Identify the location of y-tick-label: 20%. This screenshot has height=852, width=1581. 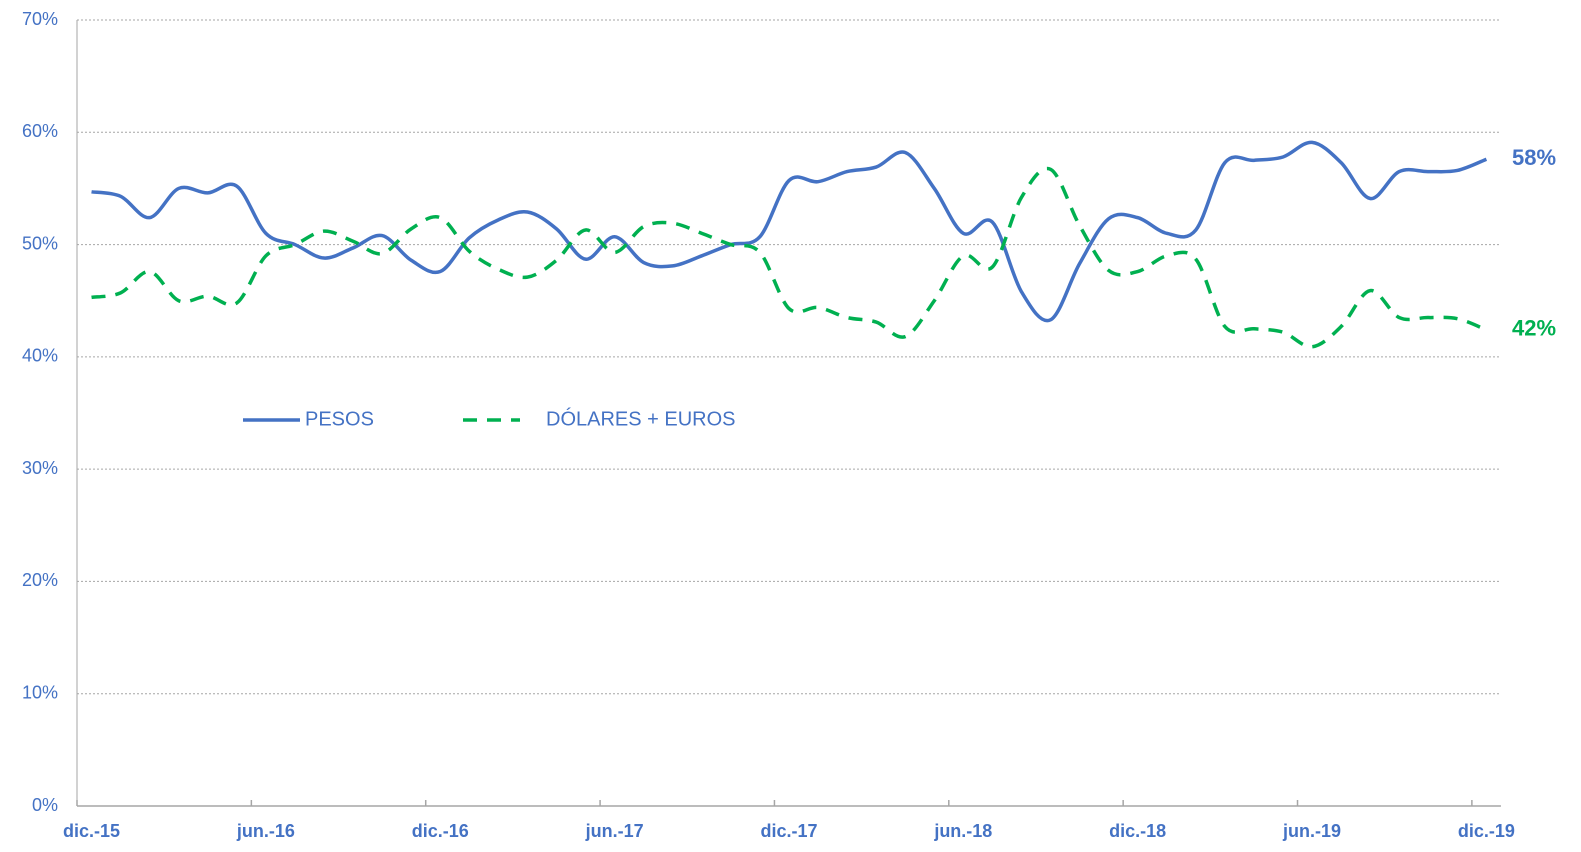
(40, 580).